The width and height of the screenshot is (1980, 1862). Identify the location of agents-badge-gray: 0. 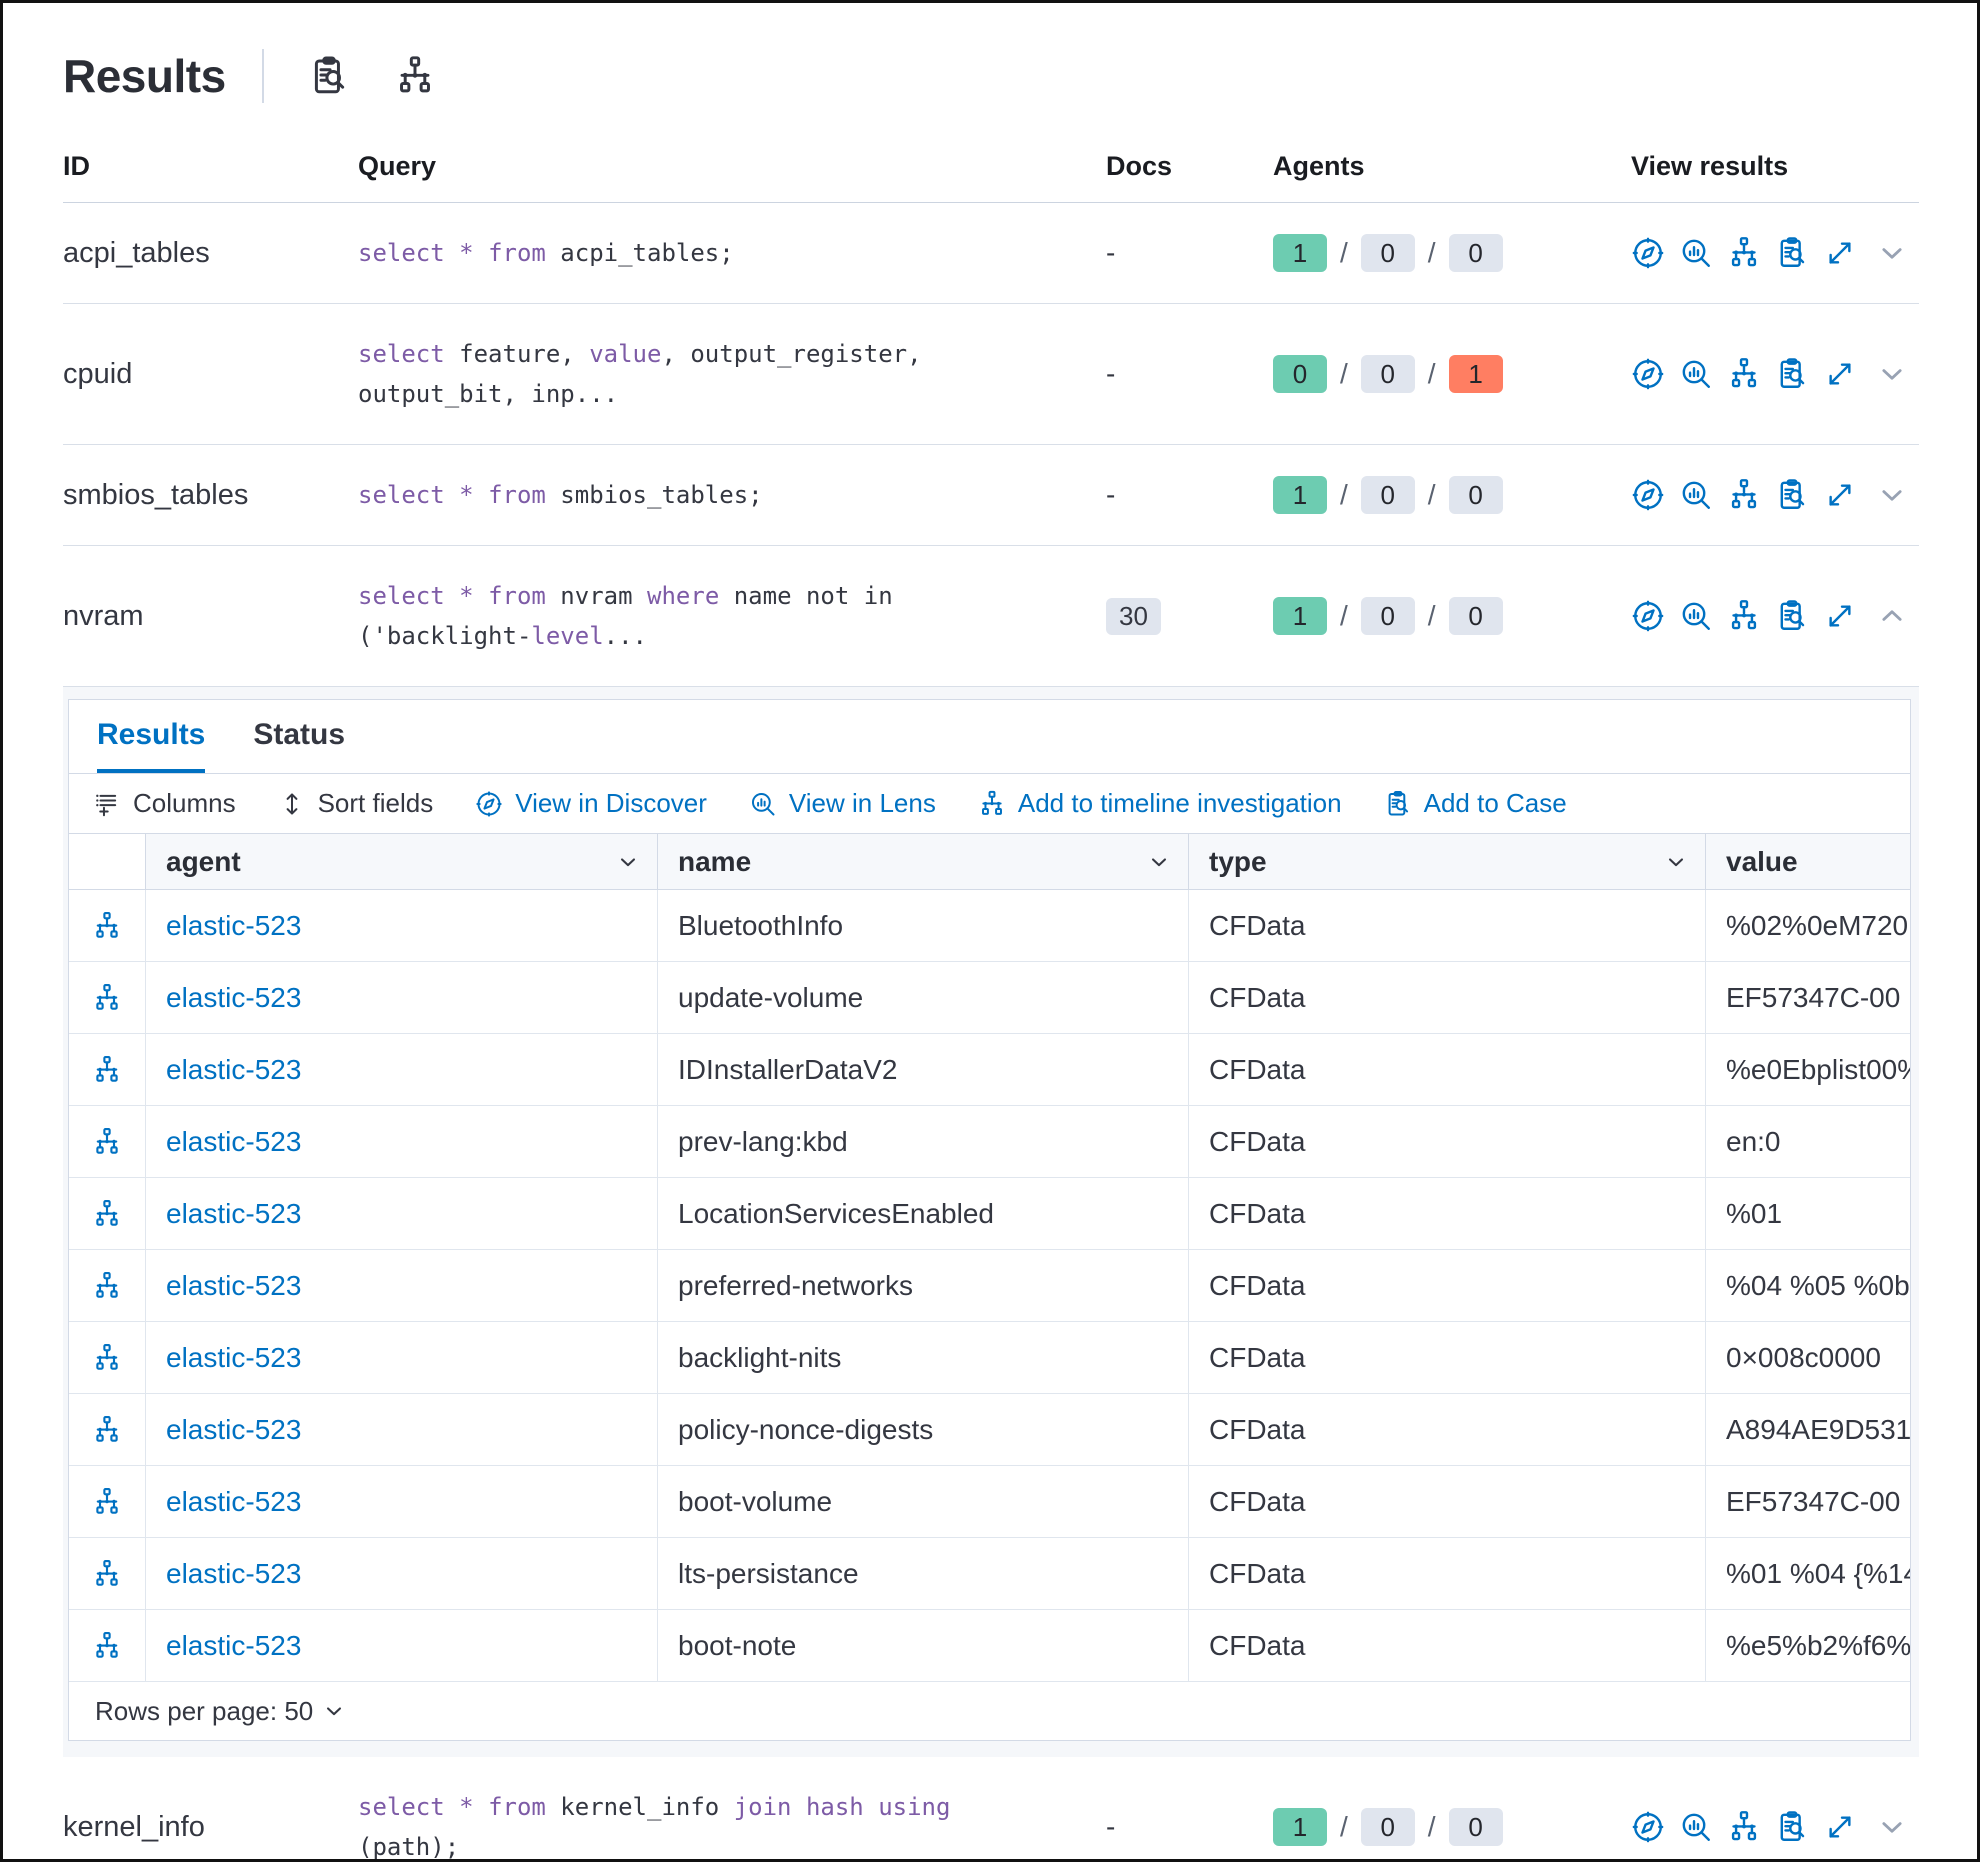
(1387, 616).